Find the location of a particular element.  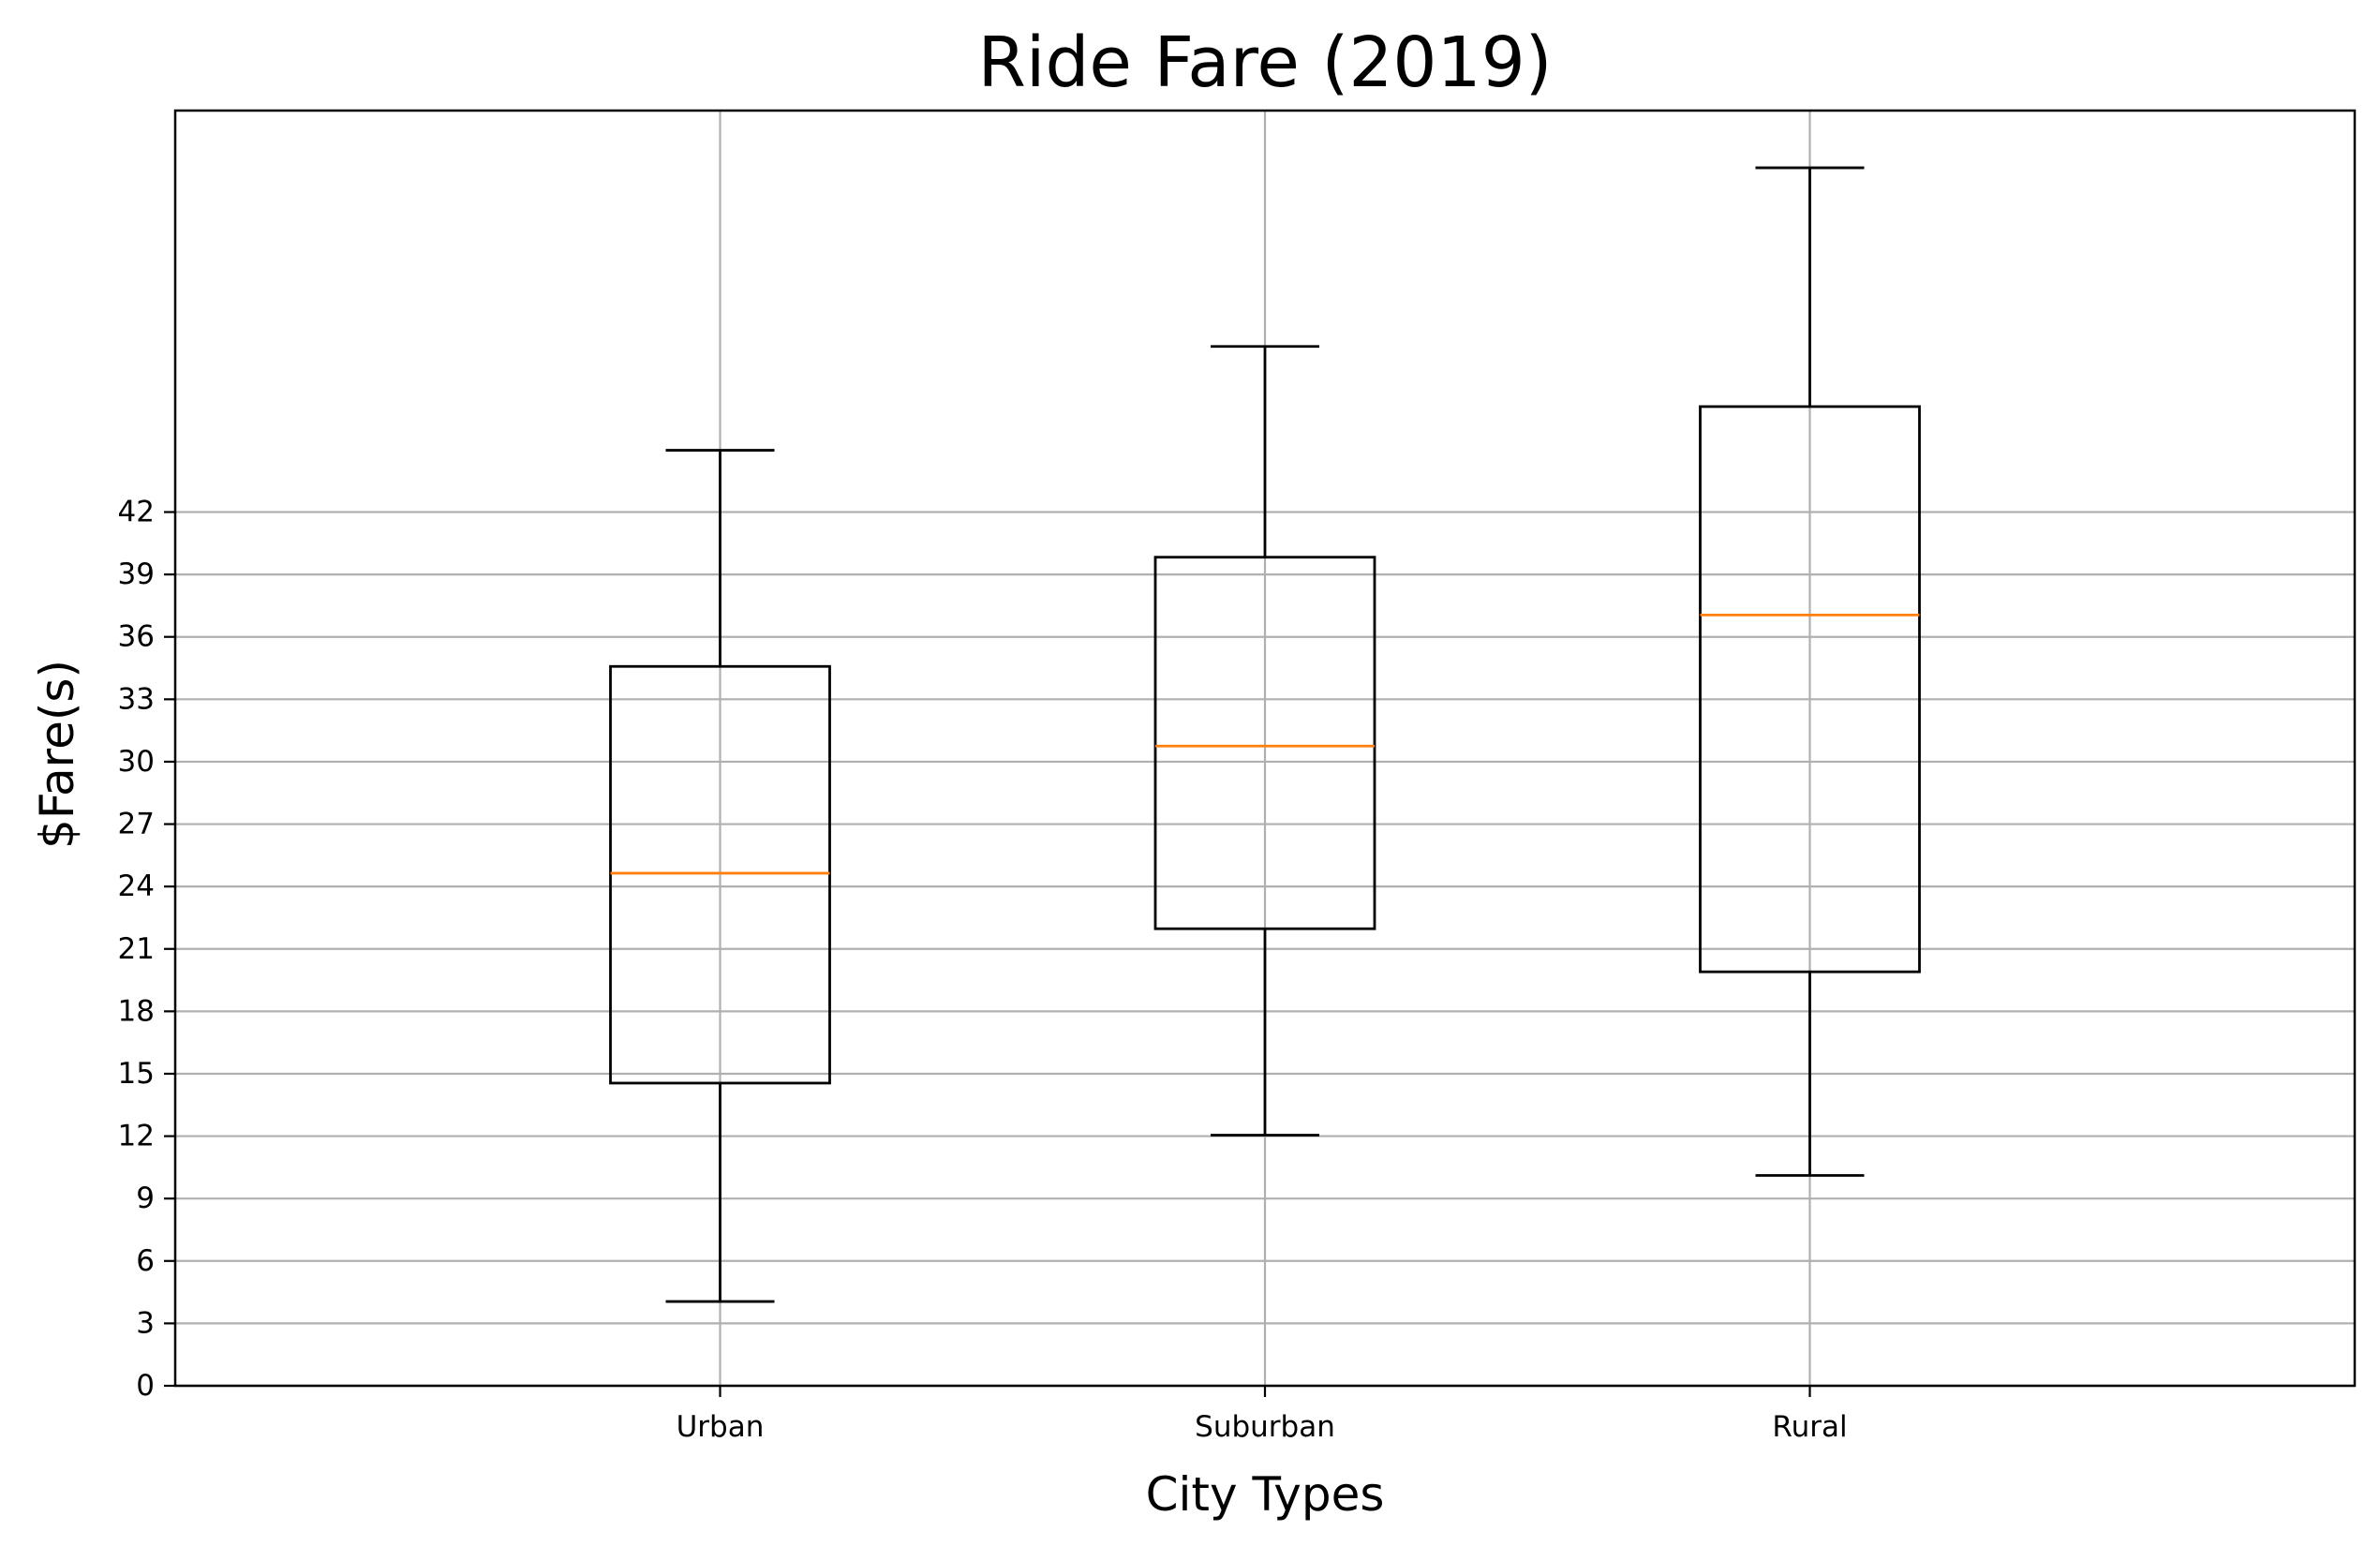

y-tick-label: 30 is located at coordinates (136, 762).